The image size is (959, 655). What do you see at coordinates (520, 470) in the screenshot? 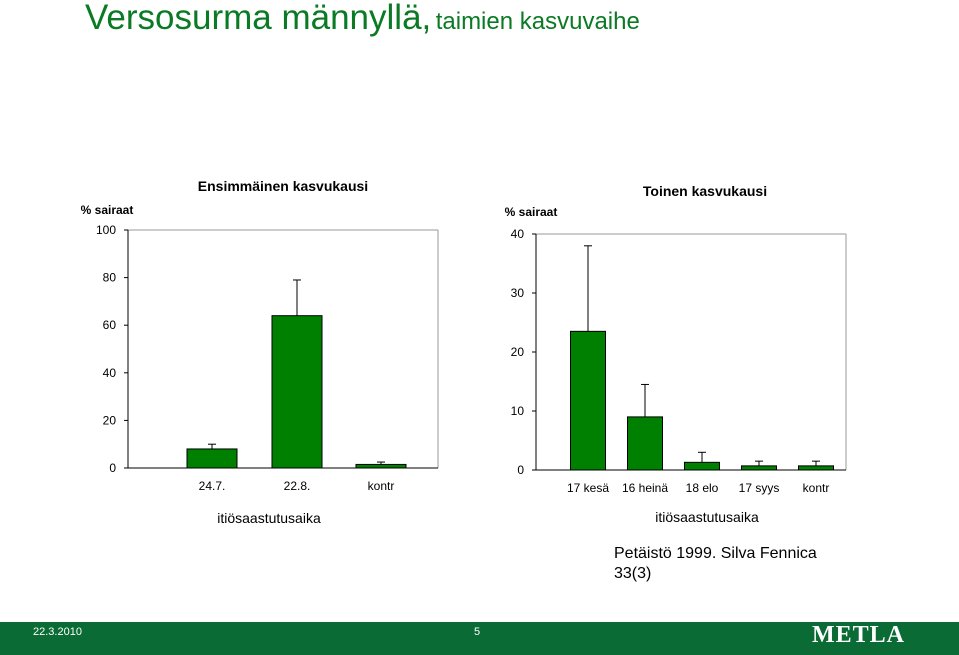
I see `chart-2-ytick-label: 0` at bounding box center [520, 470].